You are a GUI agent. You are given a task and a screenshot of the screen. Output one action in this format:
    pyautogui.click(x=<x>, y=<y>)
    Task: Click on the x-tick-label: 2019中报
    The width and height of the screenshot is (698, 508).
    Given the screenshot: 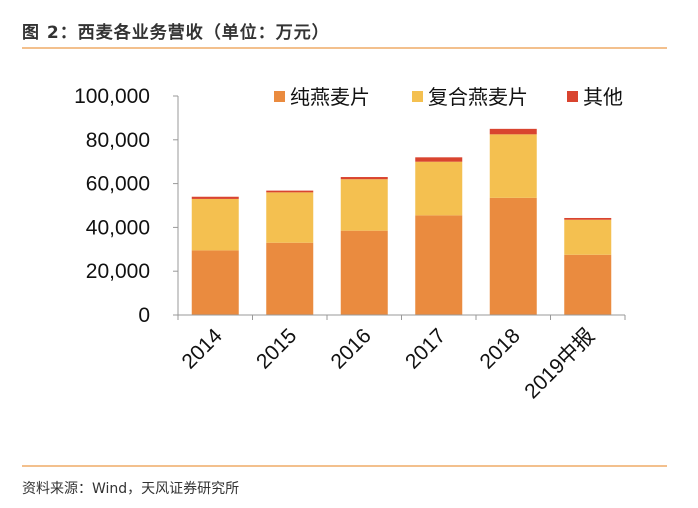 What is the action you would take?
    pyautogui.click(x=559, y=363)
    